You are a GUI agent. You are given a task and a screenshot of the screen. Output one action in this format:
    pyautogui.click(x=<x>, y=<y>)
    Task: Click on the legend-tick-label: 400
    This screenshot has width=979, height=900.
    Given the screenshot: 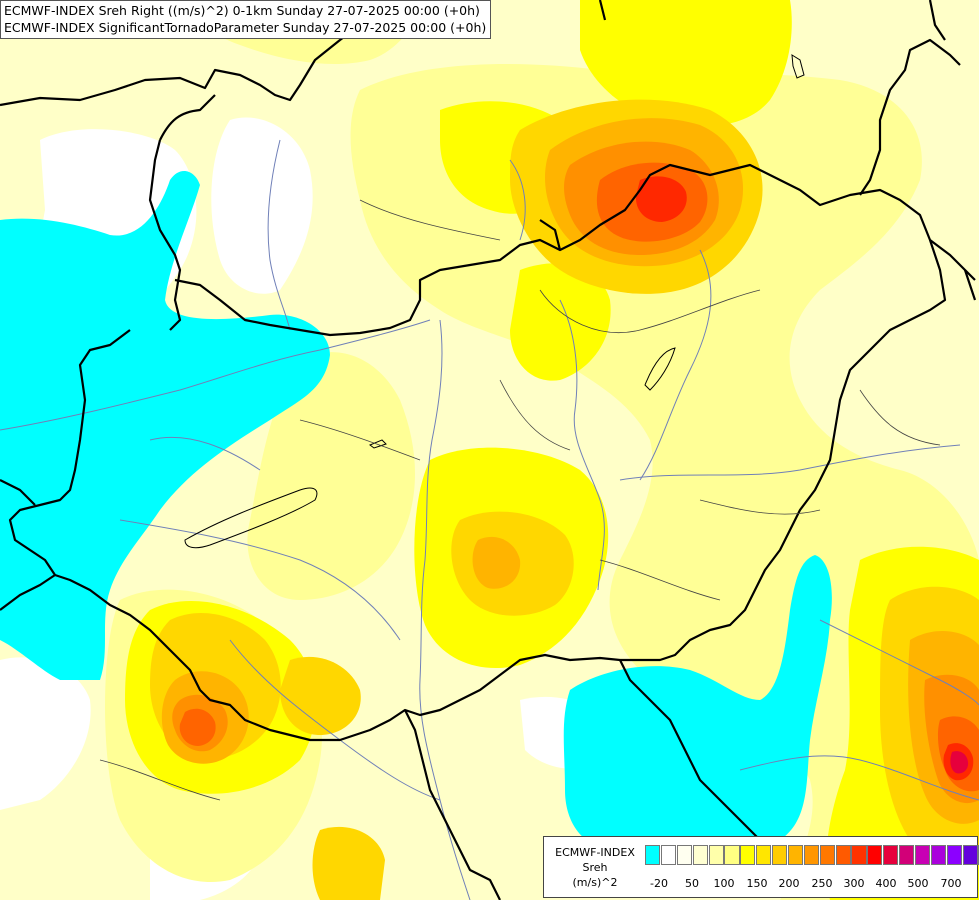 What is the action you would take?
    pyautogui.click(x=886, y=883)
    